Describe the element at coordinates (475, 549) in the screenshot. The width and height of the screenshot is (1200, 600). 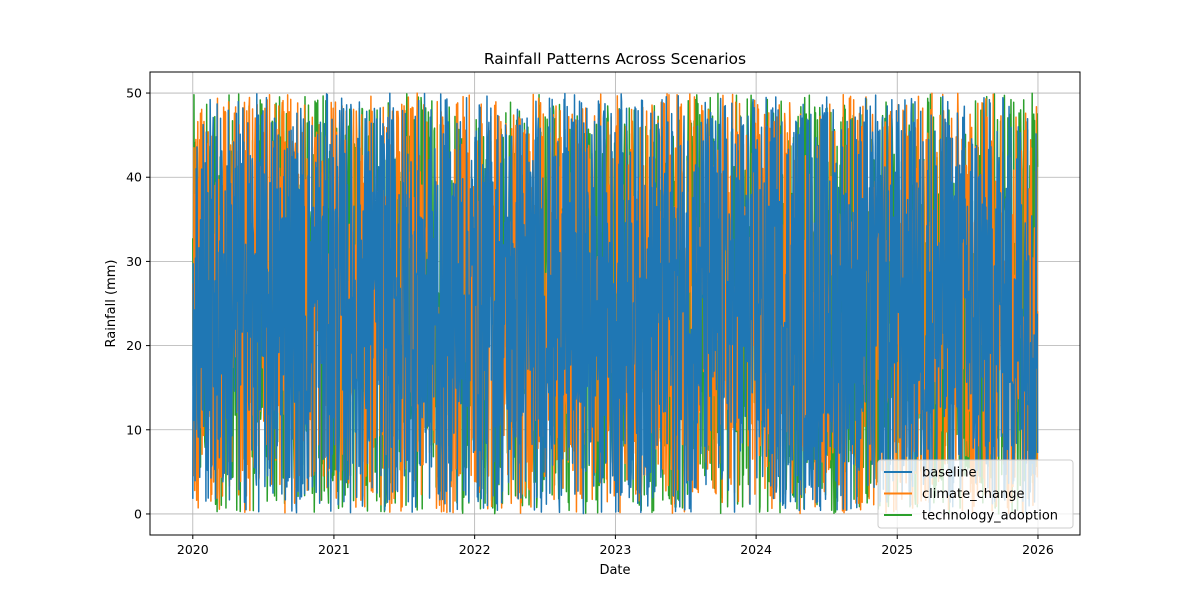
I see `x-tick-label: 2022` at that location.